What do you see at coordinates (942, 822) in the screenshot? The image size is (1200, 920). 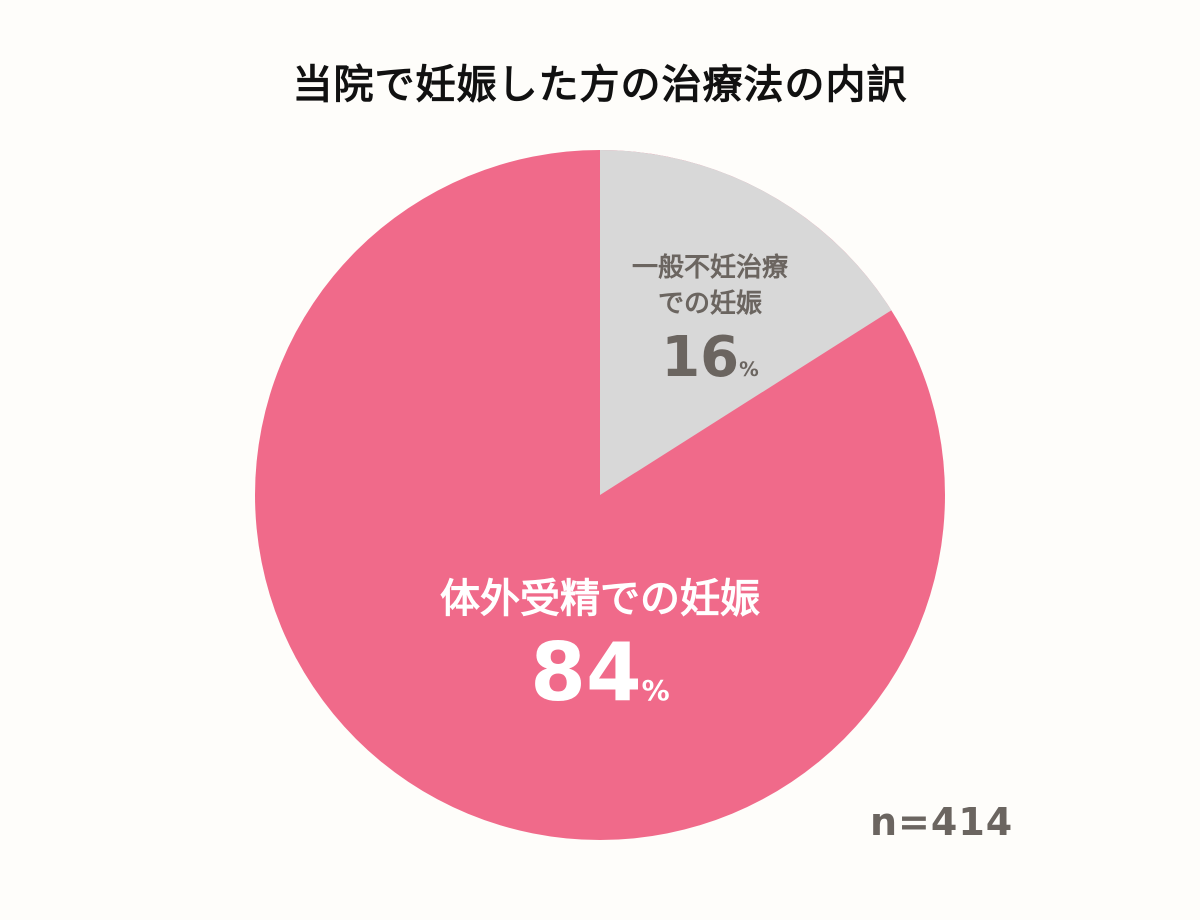 I see `sample-size: n=414` at bounding box center [942, 822].